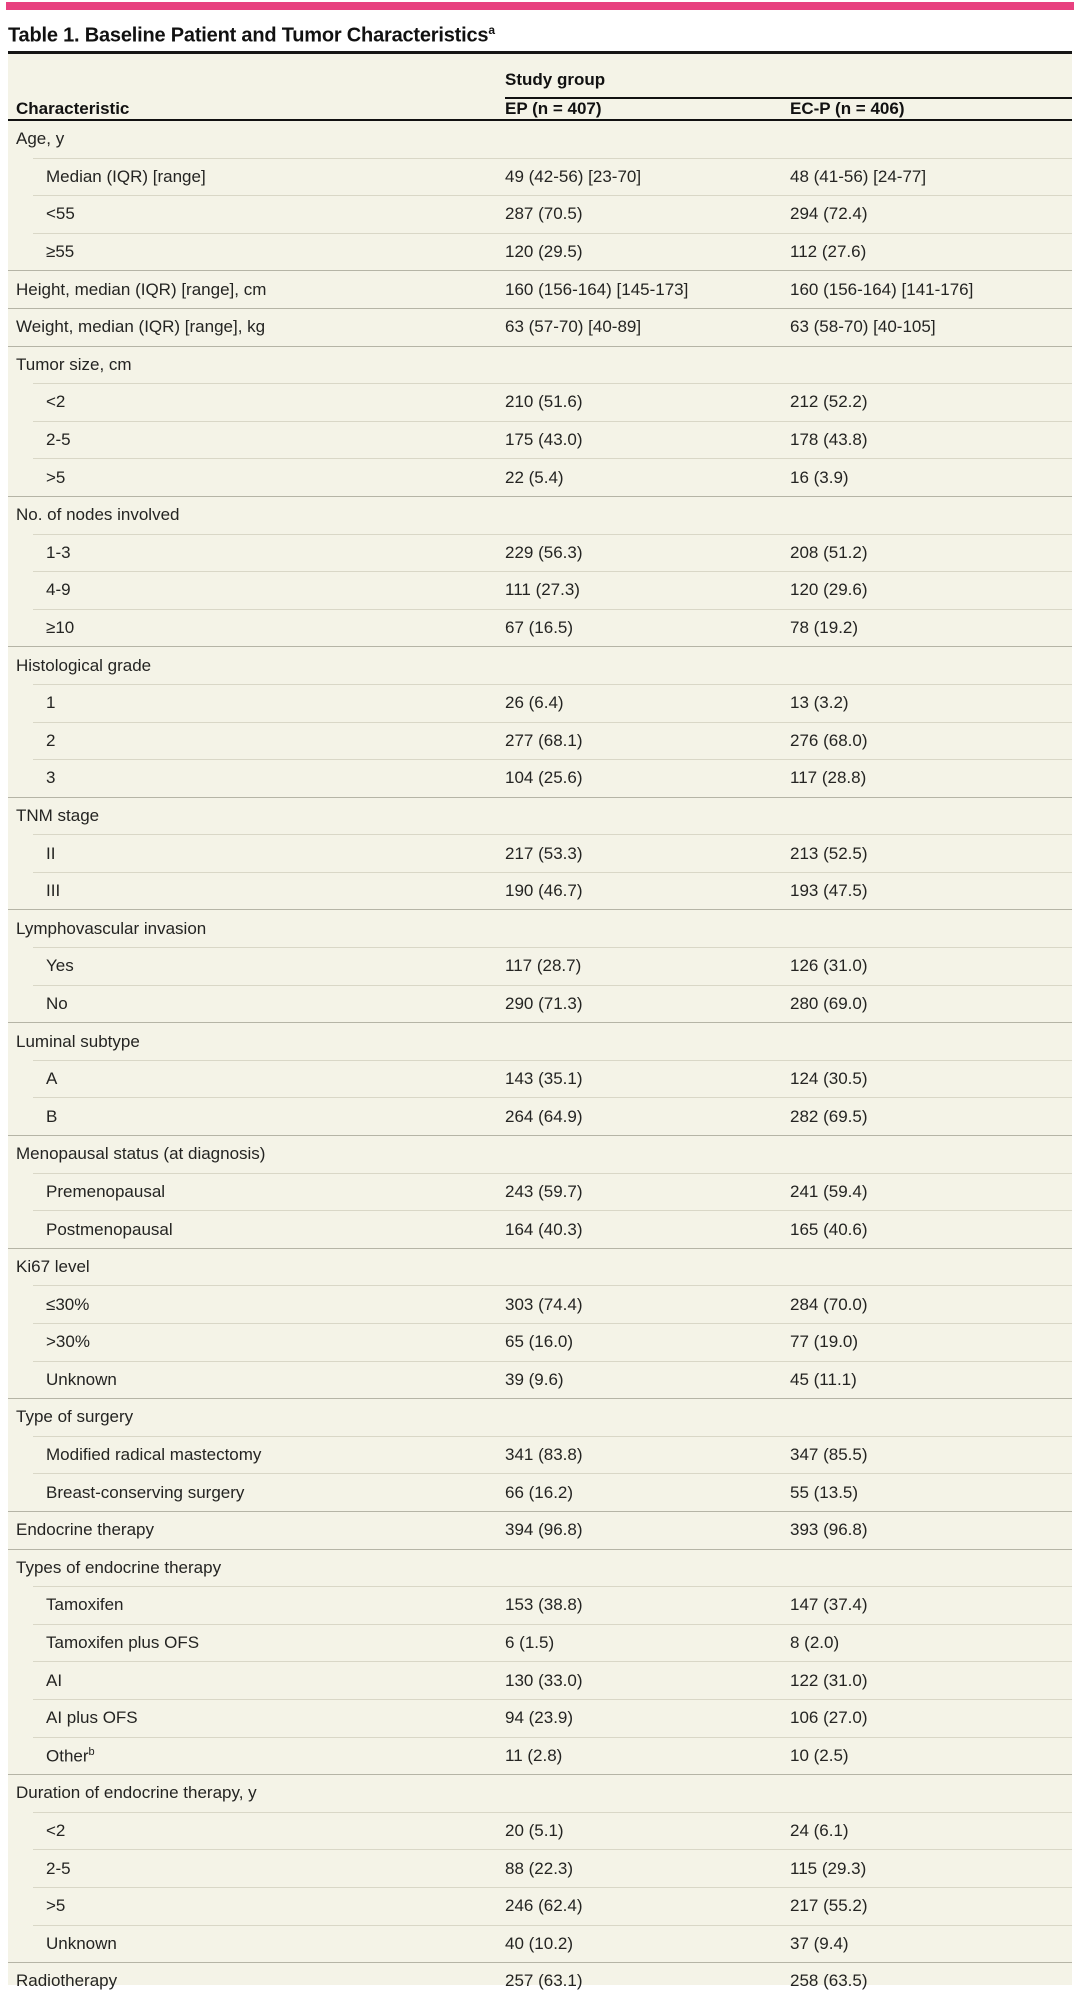  I want to click on ep-value: 39 (9.6), so click(534, 1379).